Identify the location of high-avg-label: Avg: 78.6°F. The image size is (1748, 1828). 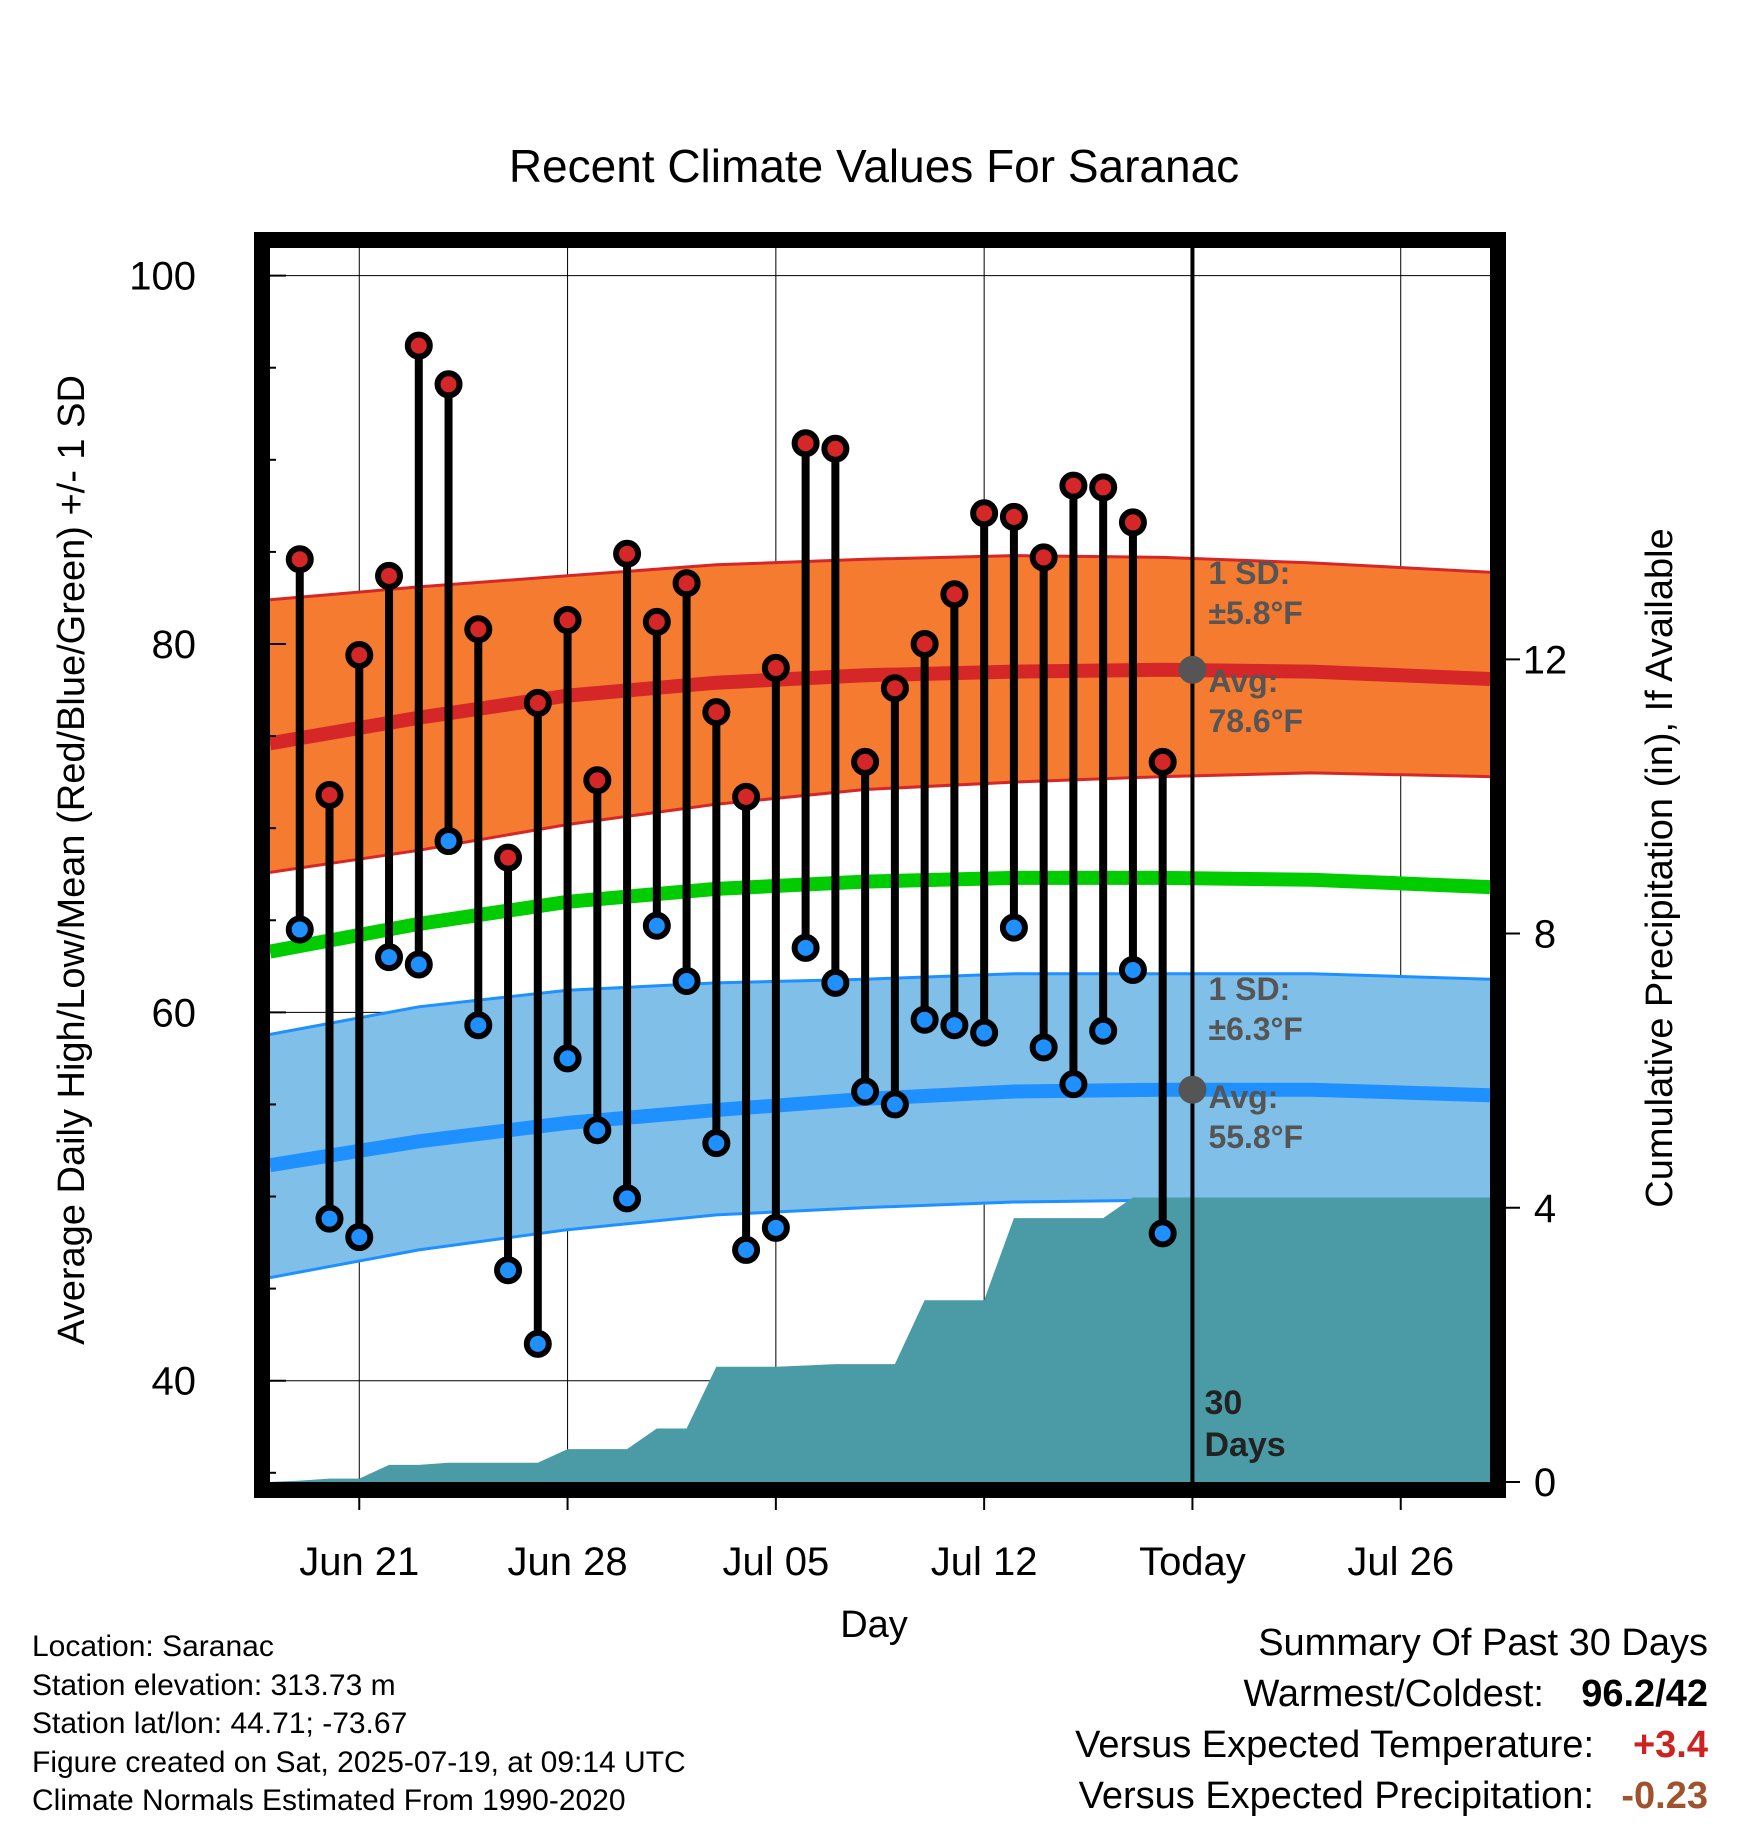
(1255, 701).